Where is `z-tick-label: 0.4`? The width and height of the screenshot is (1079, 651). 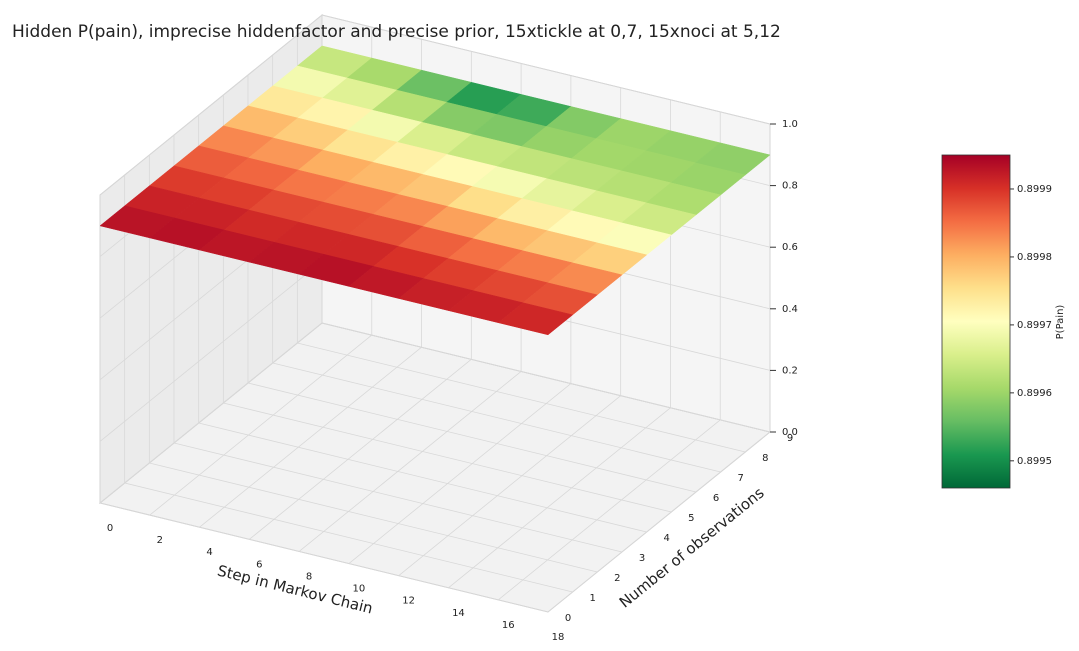
z-tick-label: 0.4 is located at coordinates (790, 309).